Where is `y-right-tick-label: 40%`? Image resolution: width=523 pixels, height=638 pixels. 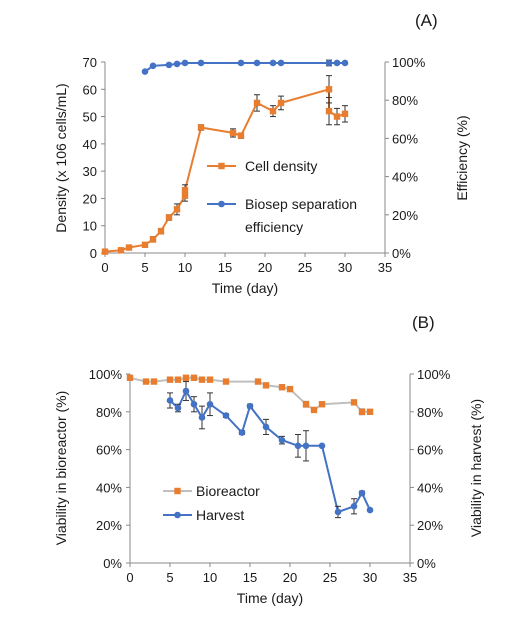
y-right-tick-label: 40% is located at coordinates (405, 177).